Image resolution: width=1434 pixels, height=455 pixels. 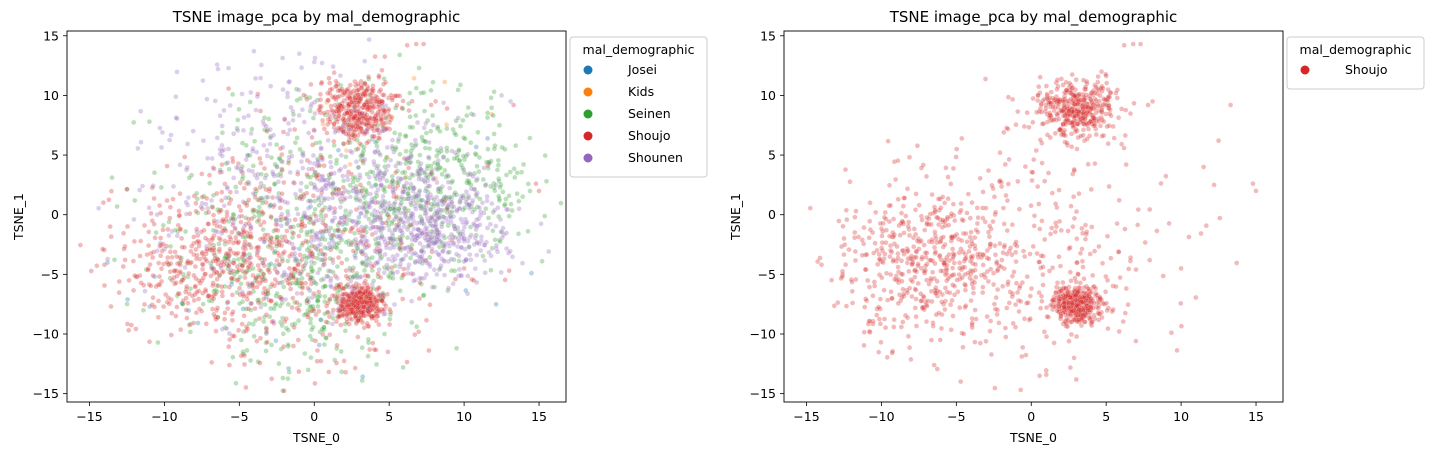 I want to click on scatter-point-kids, so click(x=387, y=157).